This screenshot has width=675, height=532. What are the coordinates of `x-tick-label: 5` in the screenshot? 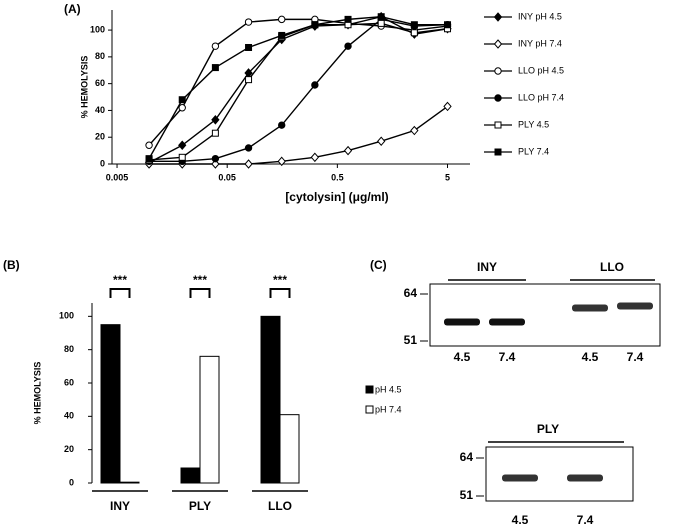 It's located at (447, 177).